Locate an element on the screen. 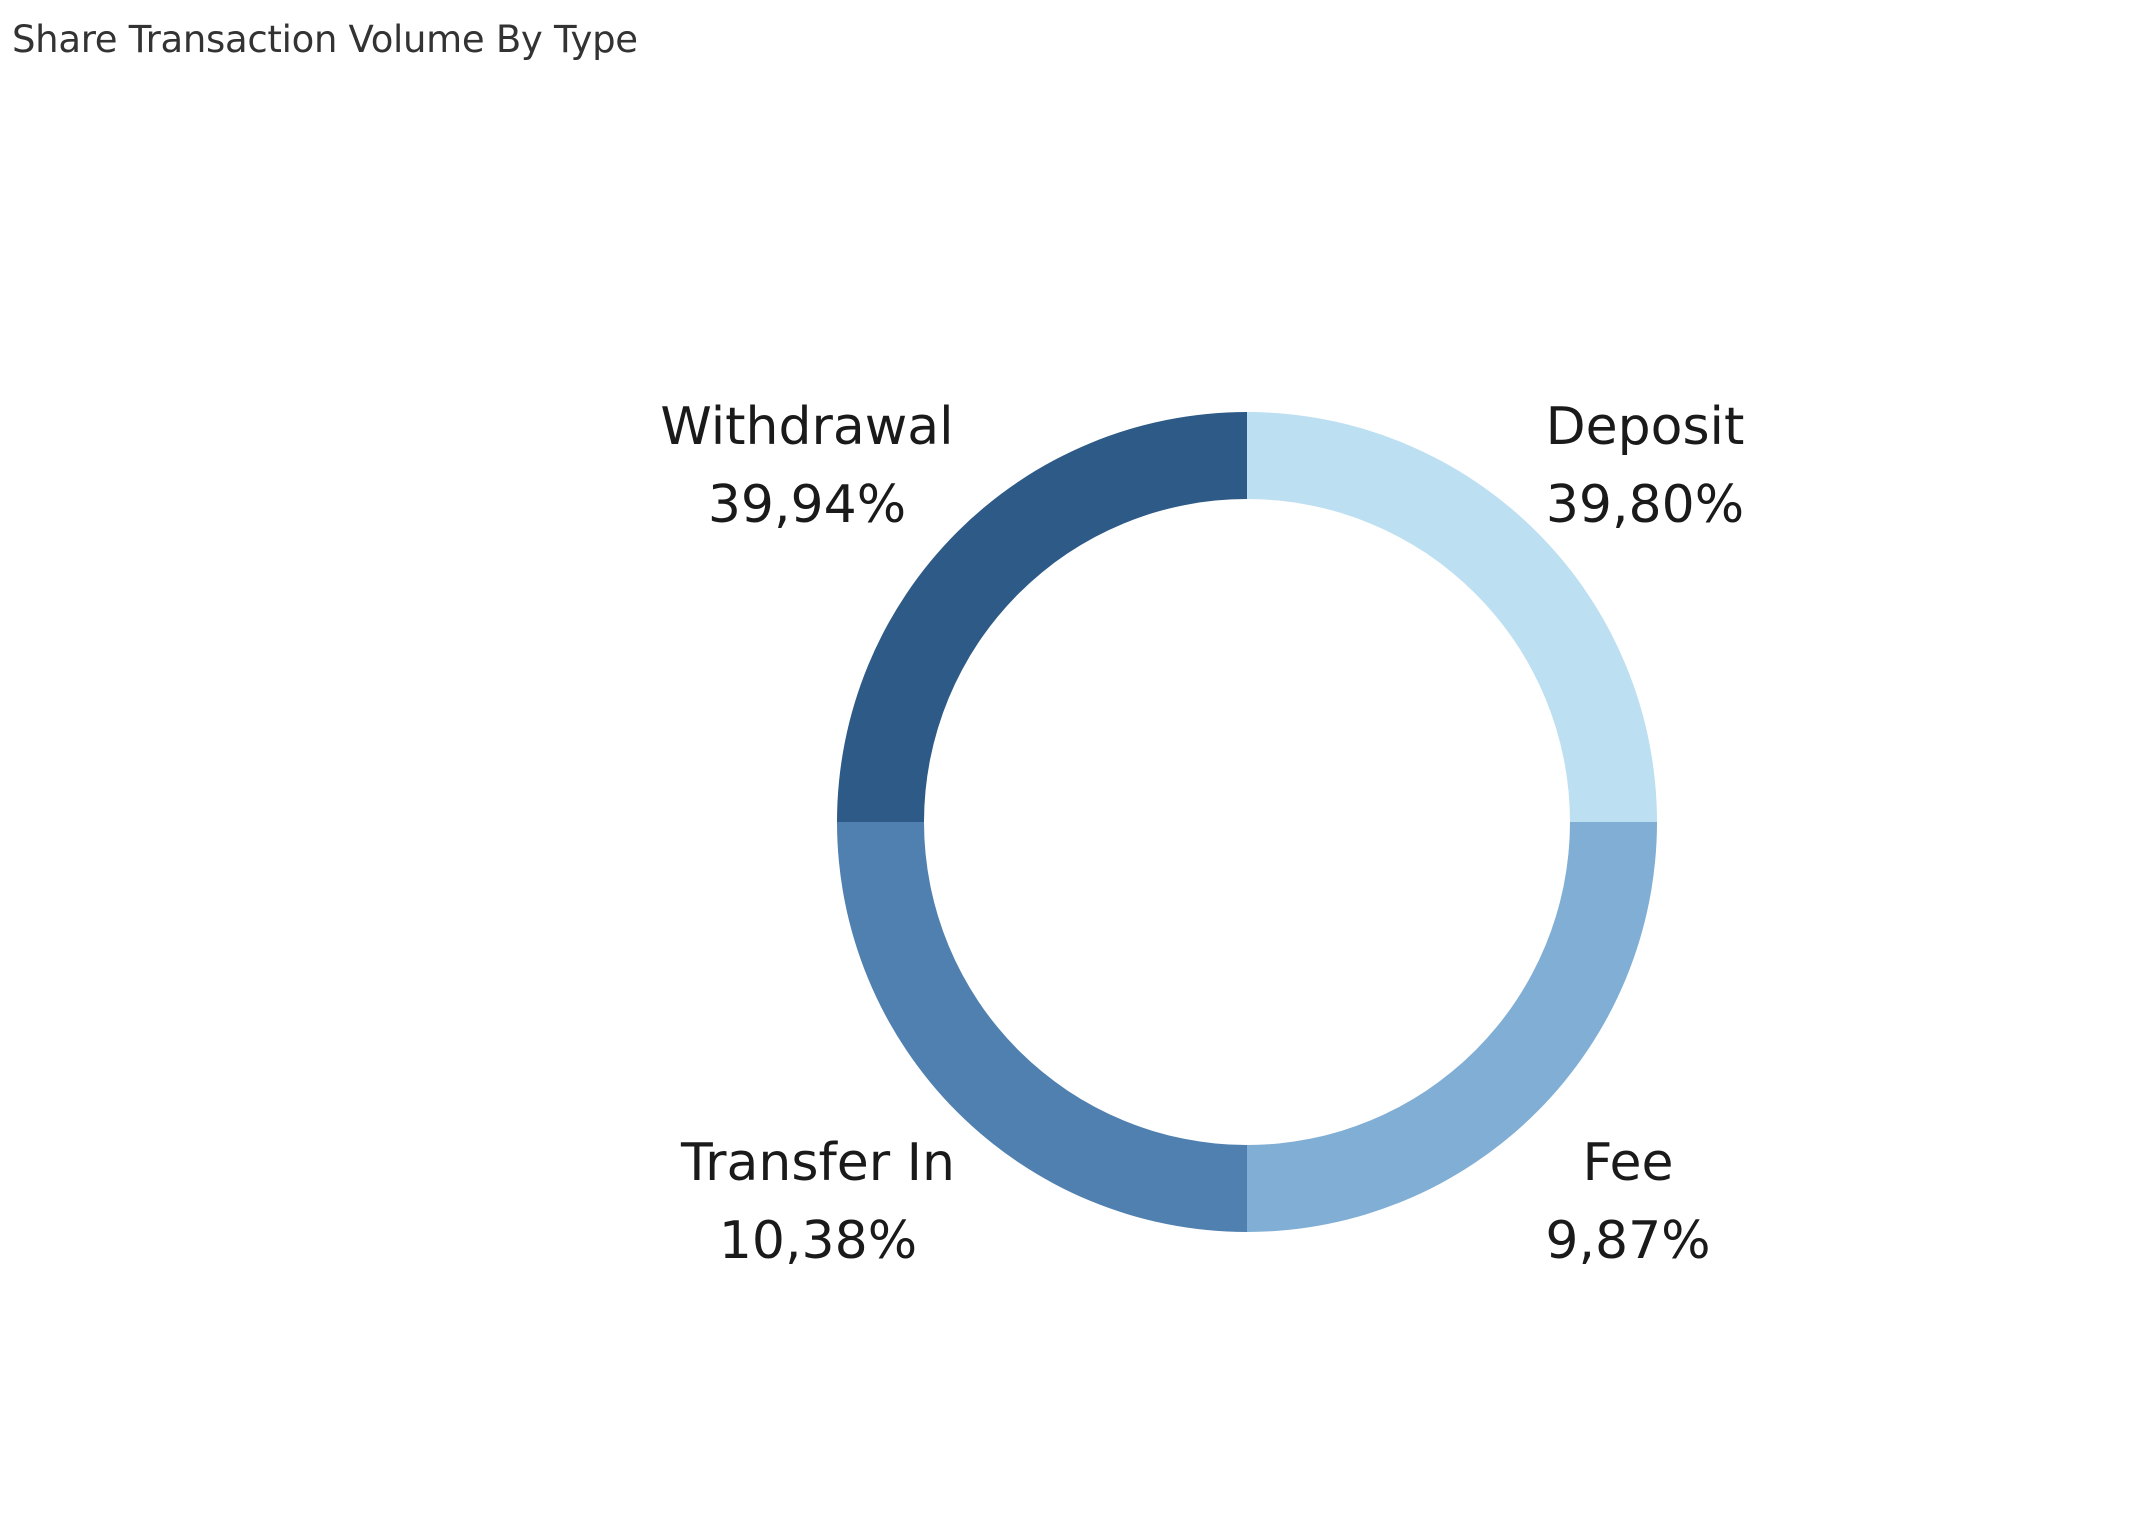 This screenshot has height=1526, width=2136. slice-deposit is located at coordinates (1452, 617).